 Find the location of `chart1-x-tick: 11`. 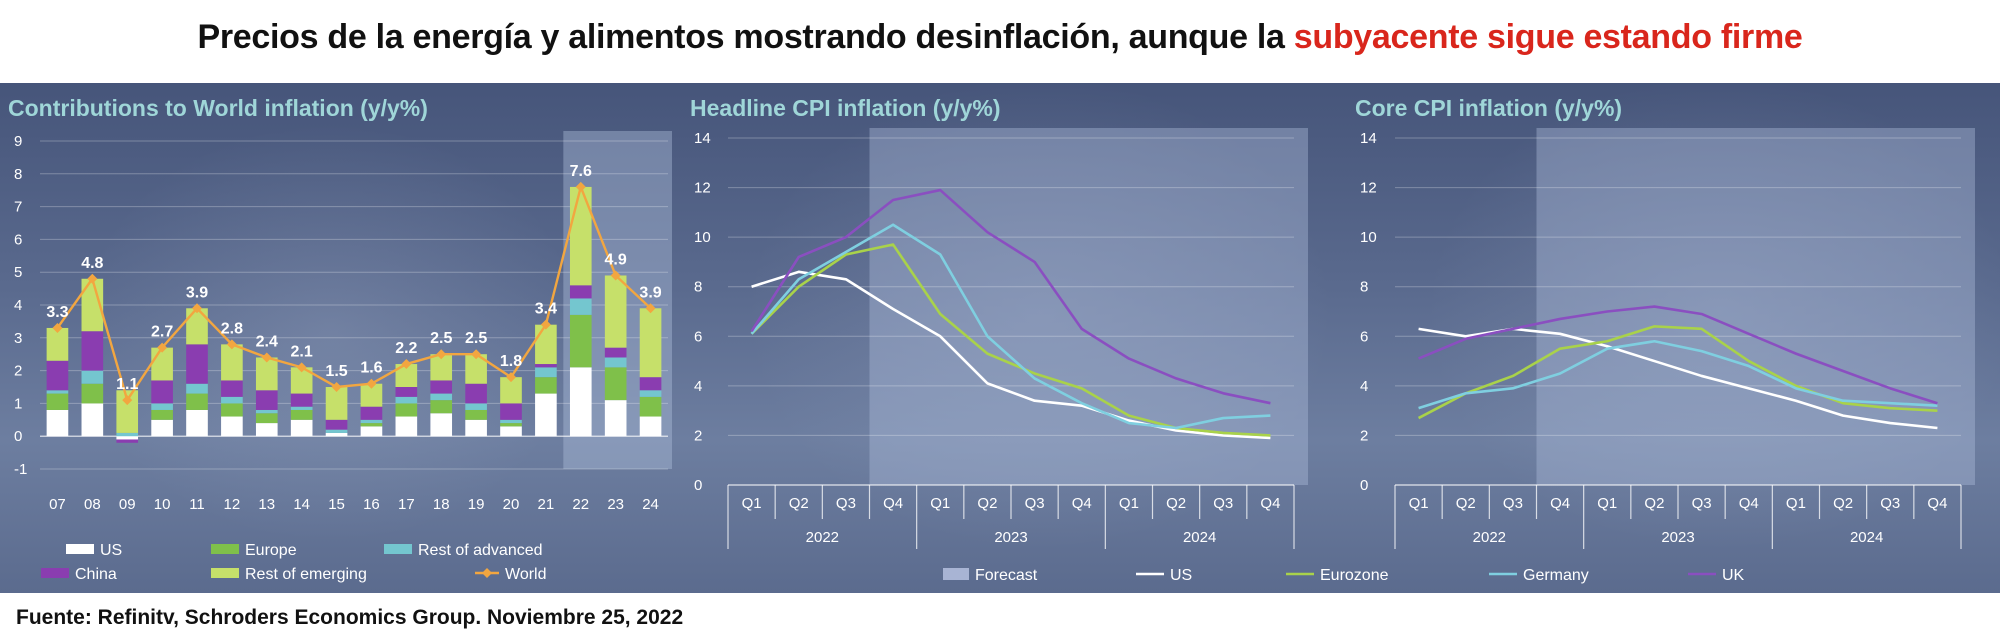

chart1-x-tick: 11 is located at coordinates (197, 504).